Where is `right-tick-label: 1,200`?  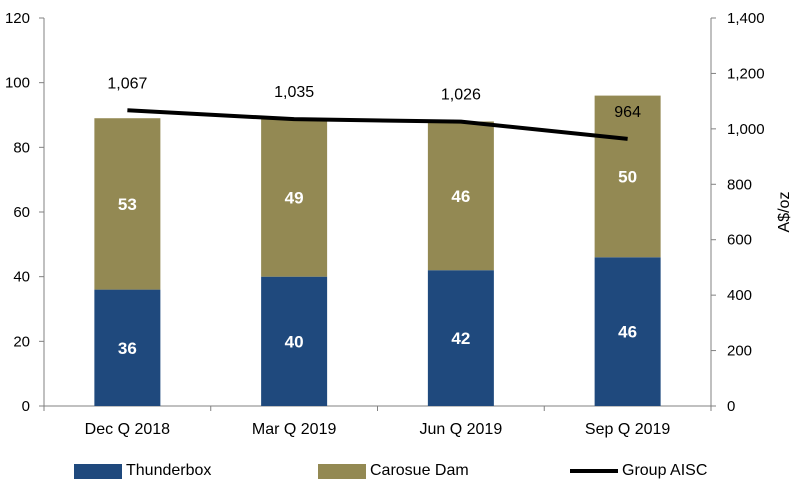 right-tick-label: 1,200 is located at coordinates (746, 73).